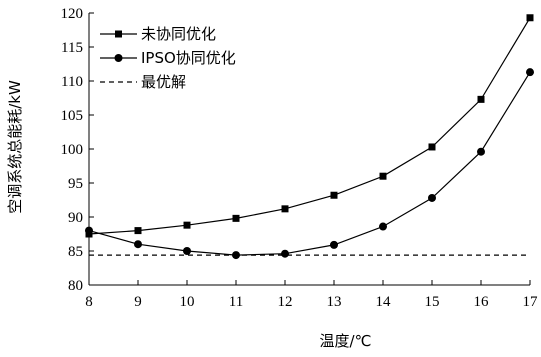  What do you see at coordinates (346, 341) in the screenshot?
I see `x-axis-title: 温度/℃` at bounding box center [346, 341].